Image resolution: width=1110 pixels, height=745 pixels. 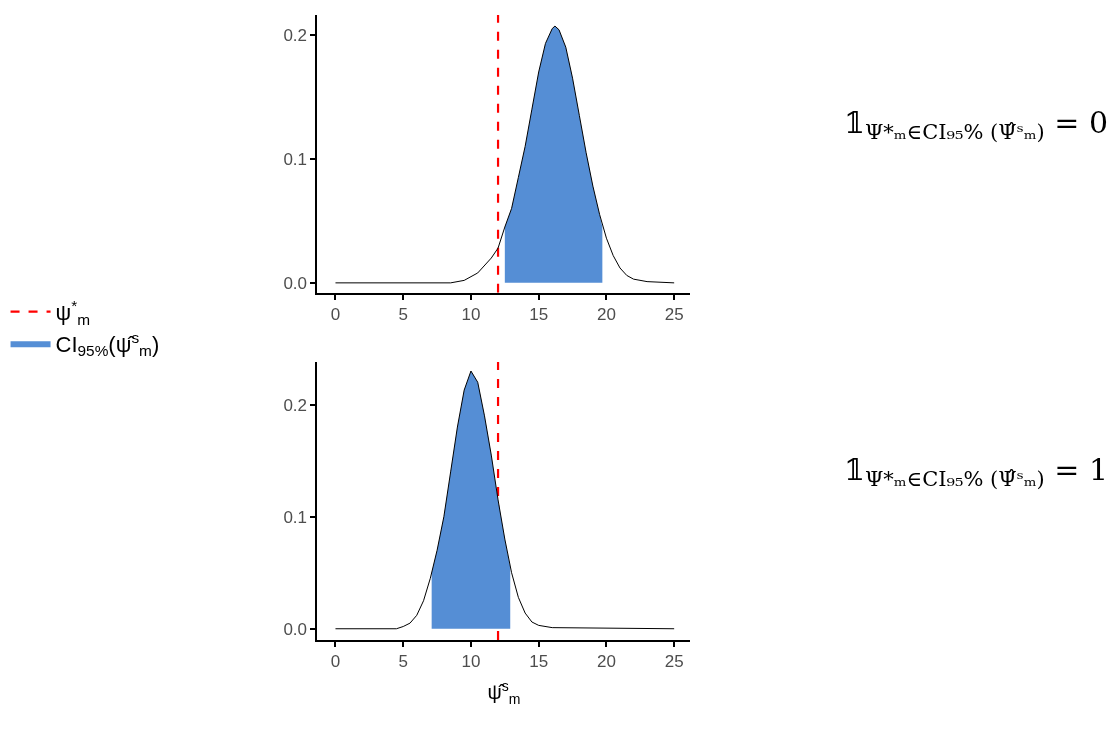 I want to click on text: 𝟙$_{Ψ*ₘ∈CI₉₅% (Ψ̂ˢₘ)}$ = 0, so click(x=976, y=125).